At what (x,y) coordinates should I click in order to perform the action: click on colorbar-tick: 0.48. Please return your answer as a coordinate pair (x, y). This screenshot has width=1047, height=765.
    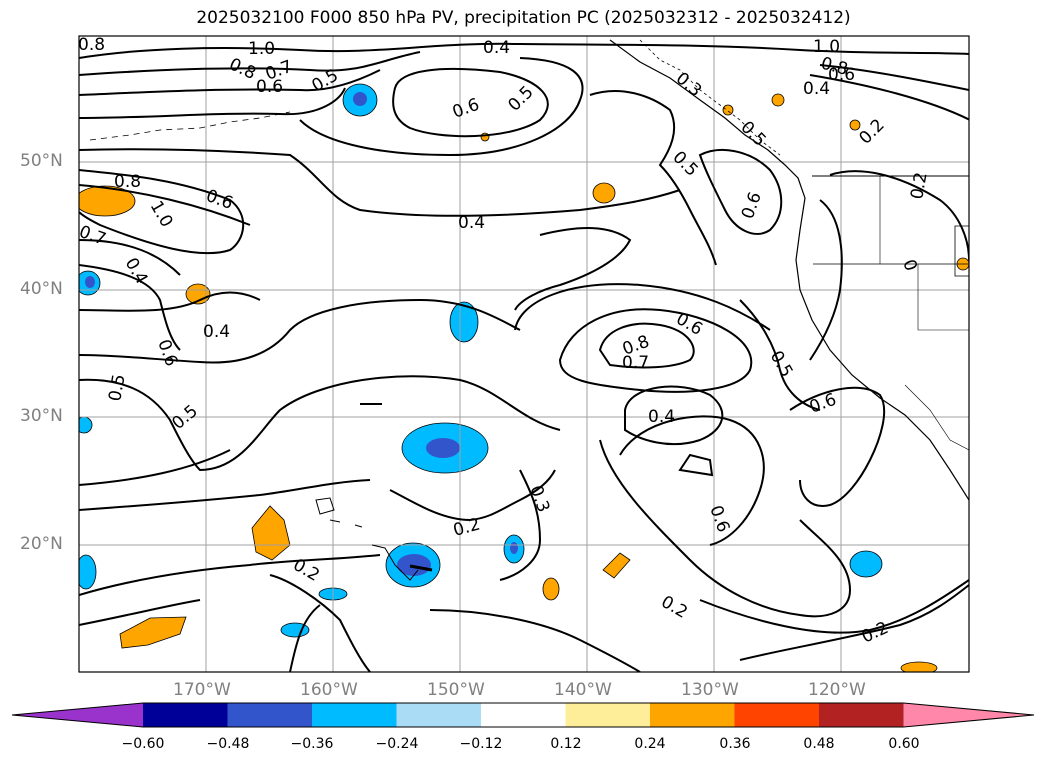
    Looking at the image, I should click on (819, 744).